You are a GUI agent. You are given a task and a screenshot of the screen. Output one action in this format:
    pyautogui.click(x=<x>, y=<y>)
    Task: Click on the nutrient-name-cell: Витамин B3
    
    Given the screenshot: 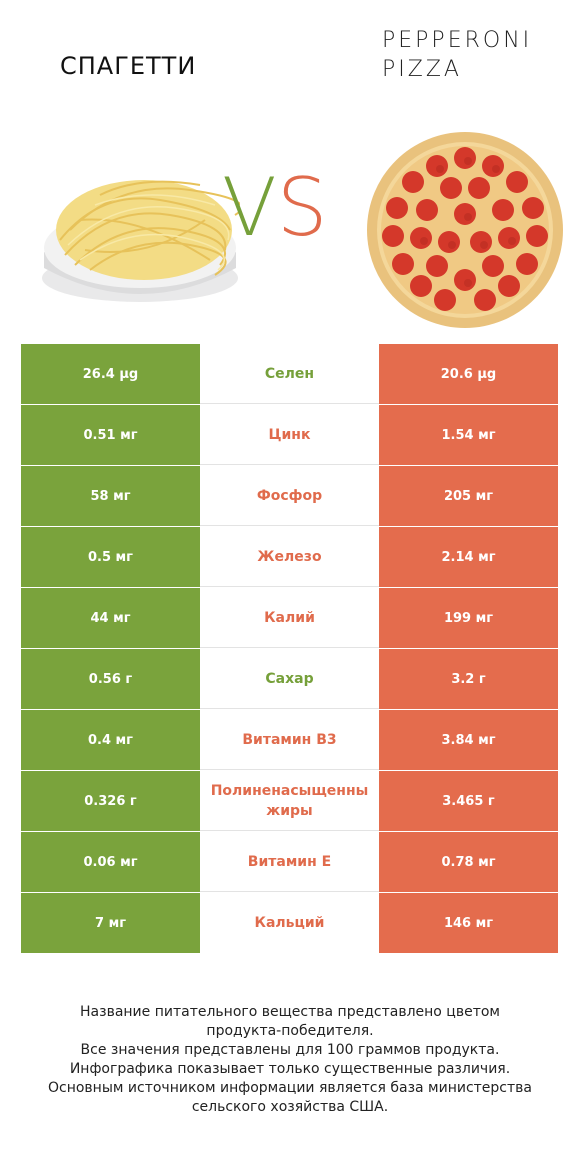 What is the action you would take?
    pyautogui.click(x=289, y=740)
    